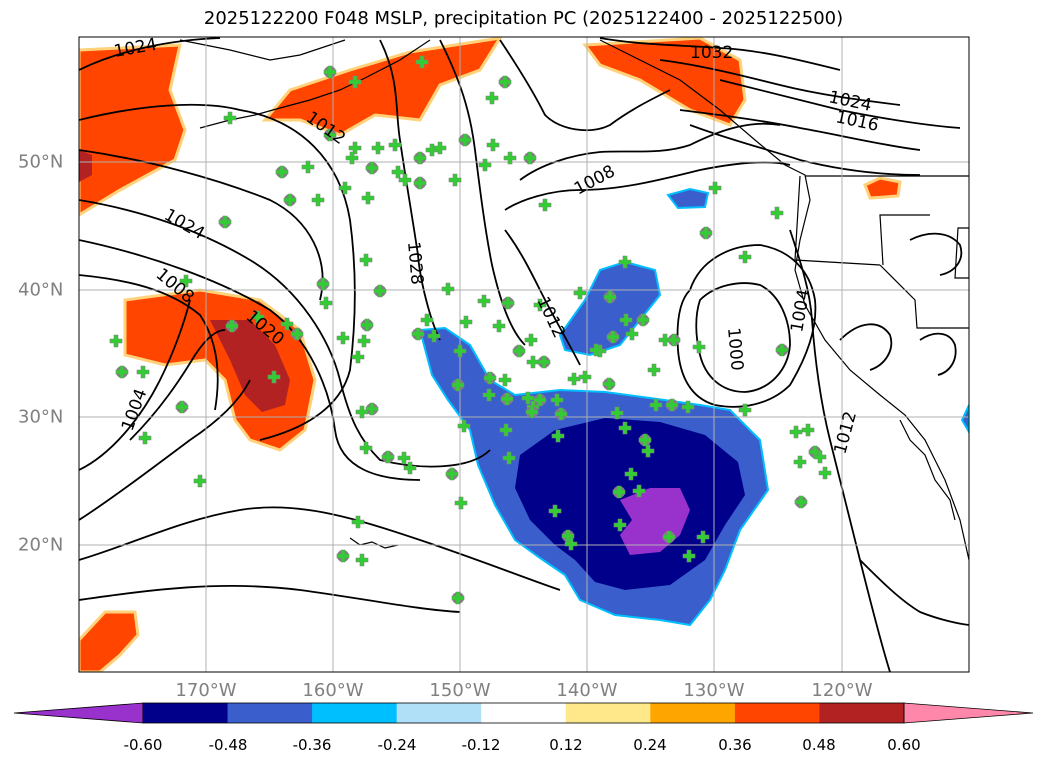 The width and height of the screenshot is (1047, 765). What do you see at coordinates (968, 713) in the screenshot?
I see `colorbar-high-extend` at bounding box center [968, 713].